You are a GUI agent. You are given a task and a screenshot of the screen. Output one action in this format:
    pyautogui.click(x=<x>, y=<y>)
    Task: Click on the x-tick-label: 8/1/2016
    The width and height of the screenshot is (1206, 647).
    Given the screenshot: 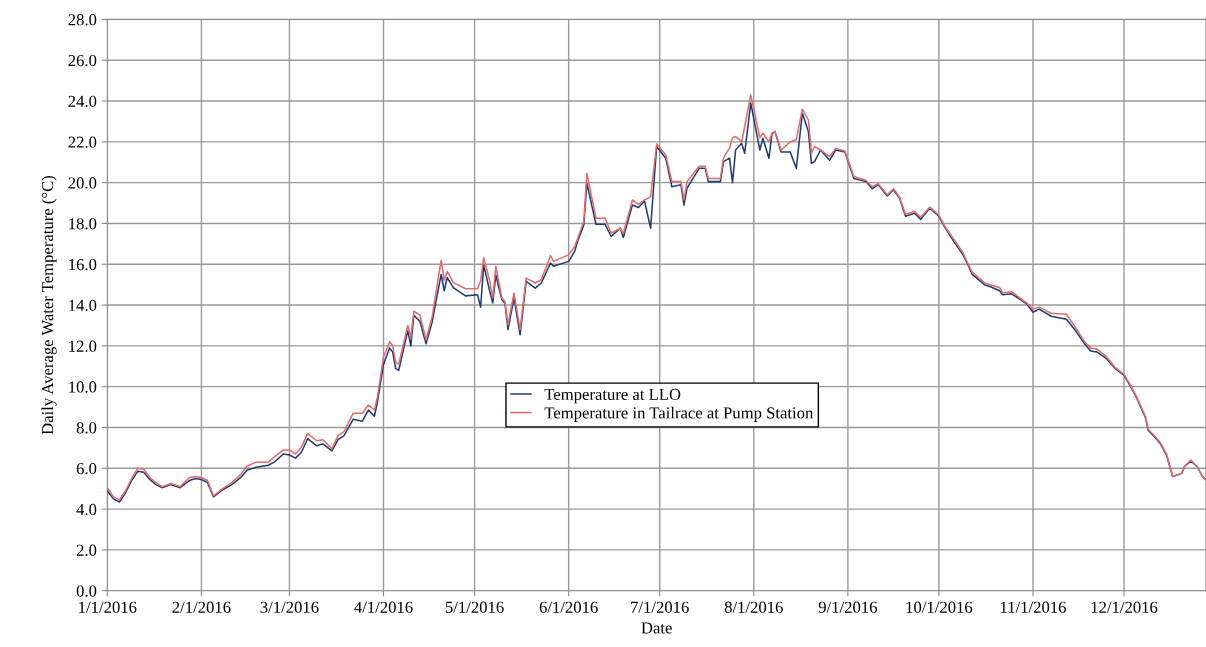 What is the action you would take?
    pyautogui.click(x=753, y=607)
    